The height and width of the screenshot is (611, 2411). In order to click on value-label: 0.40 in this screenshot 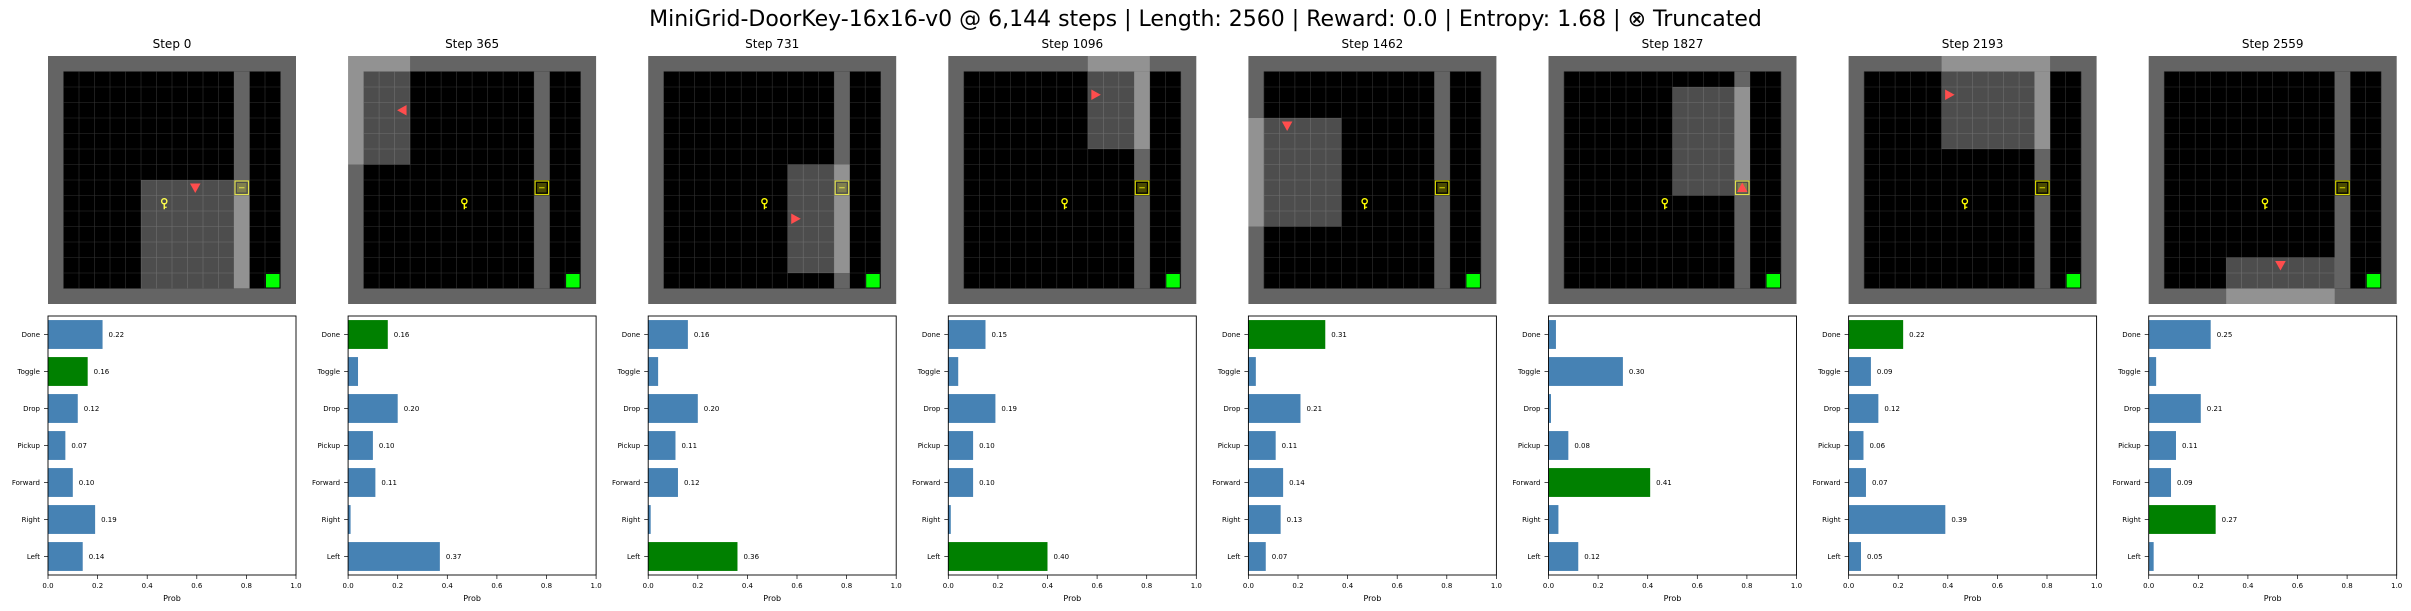, I will do `click(1062, 557)`.